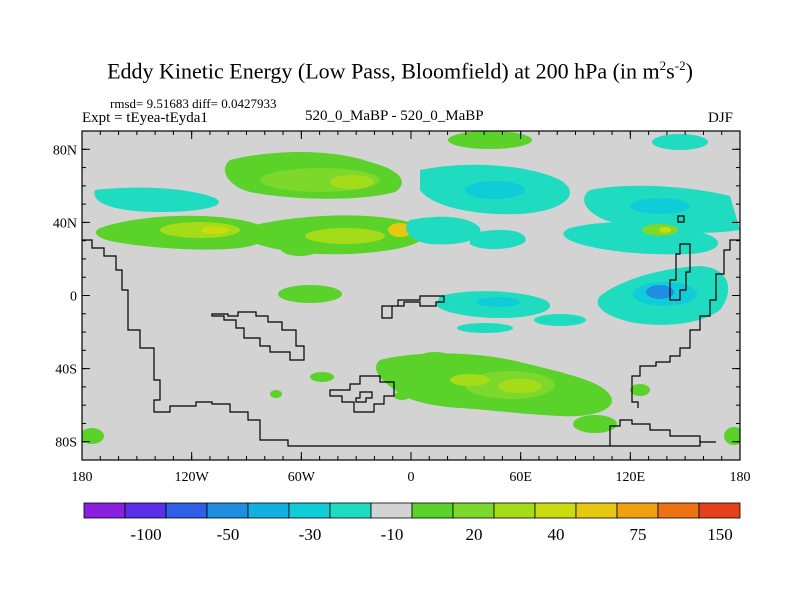 The image size is (800, 600). Describe the element at coordinates (631, 477) in the screenshot. I see `lon-tick-label: 120E` at that location.